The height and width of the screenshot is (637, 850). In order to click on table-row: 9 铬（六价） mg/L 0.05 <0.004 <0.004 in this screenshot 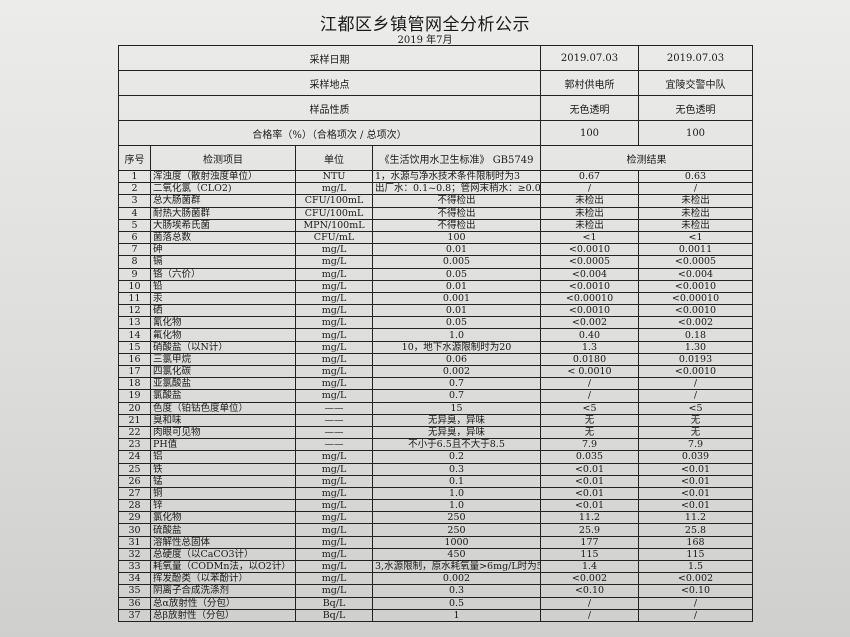, I will do `click(435, 274)`.